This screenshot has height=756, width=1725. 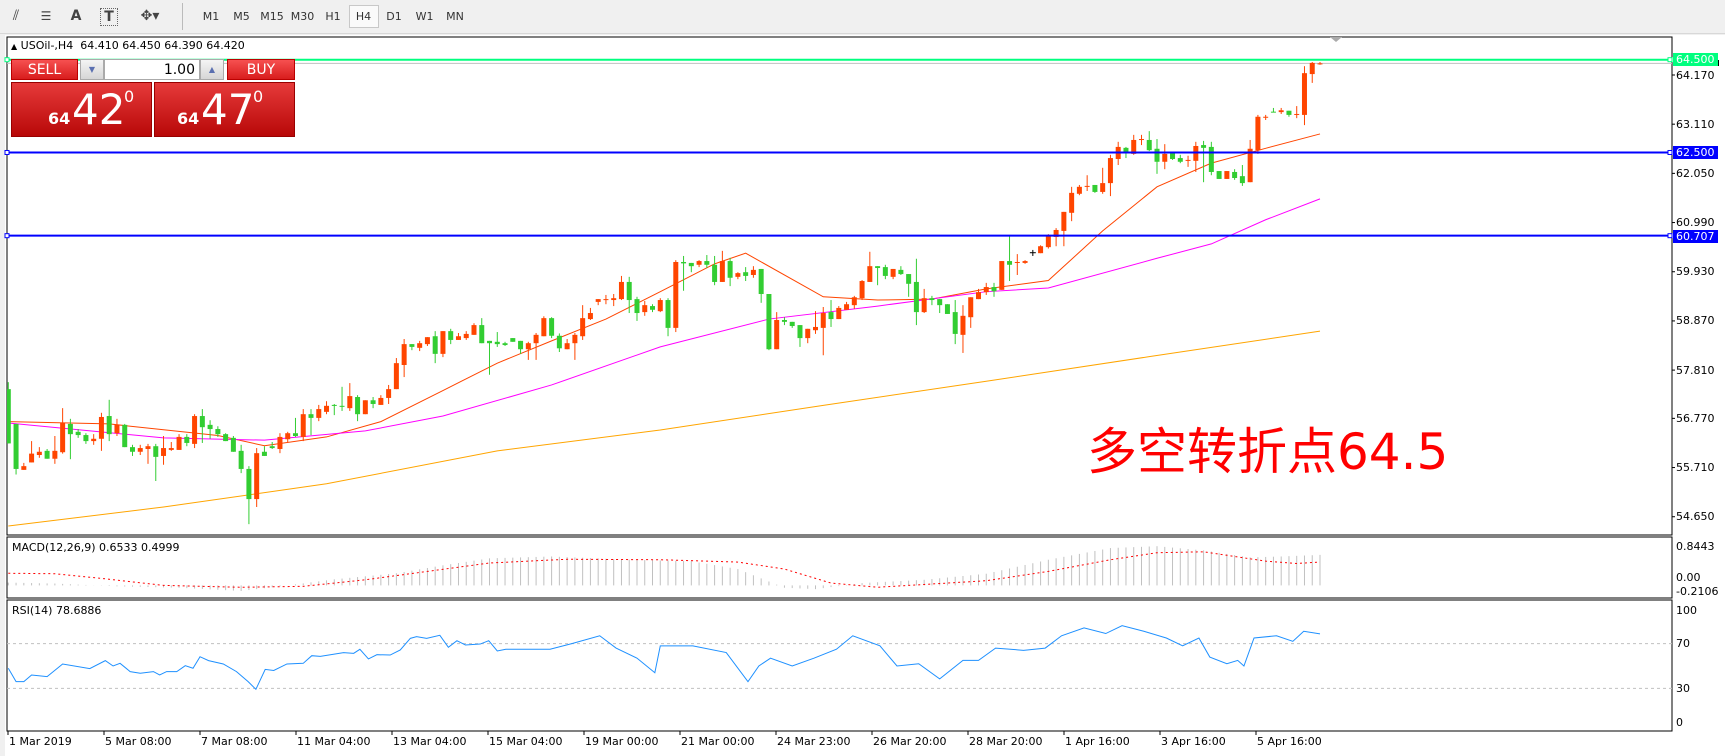 I want to click on timeframe-m1: M1, so click(x=211, y=16).